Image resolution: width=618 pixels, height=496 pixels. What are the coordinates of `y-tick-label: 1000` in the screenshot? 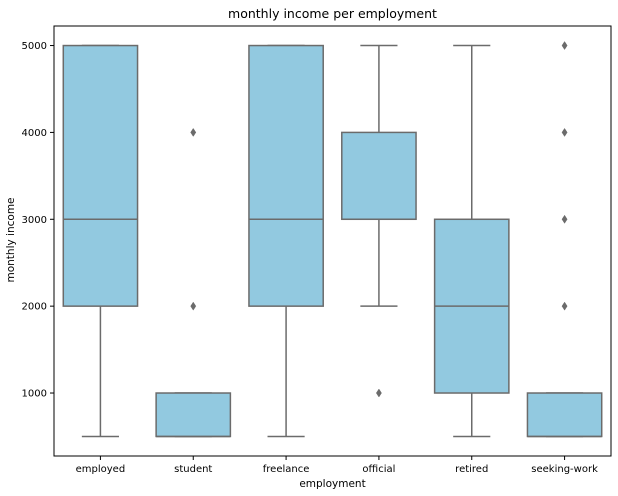 It's located at (34, 394).